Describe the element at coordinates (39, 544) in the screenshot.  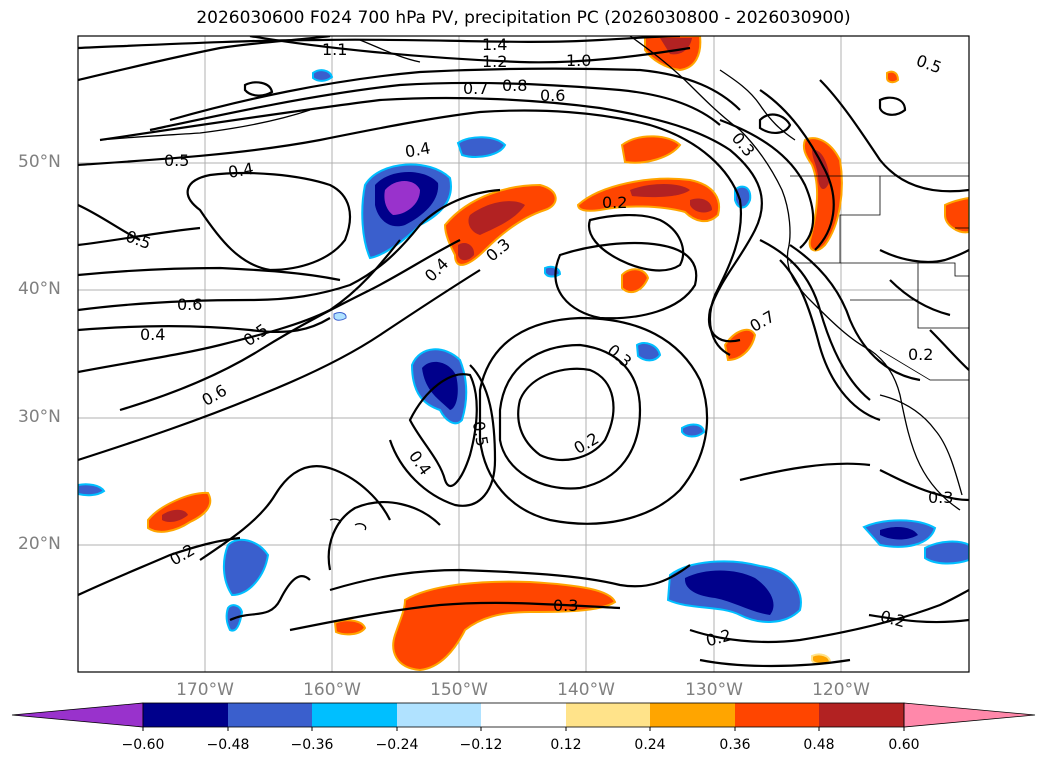
I see `lat-label: 20°N` at that location.